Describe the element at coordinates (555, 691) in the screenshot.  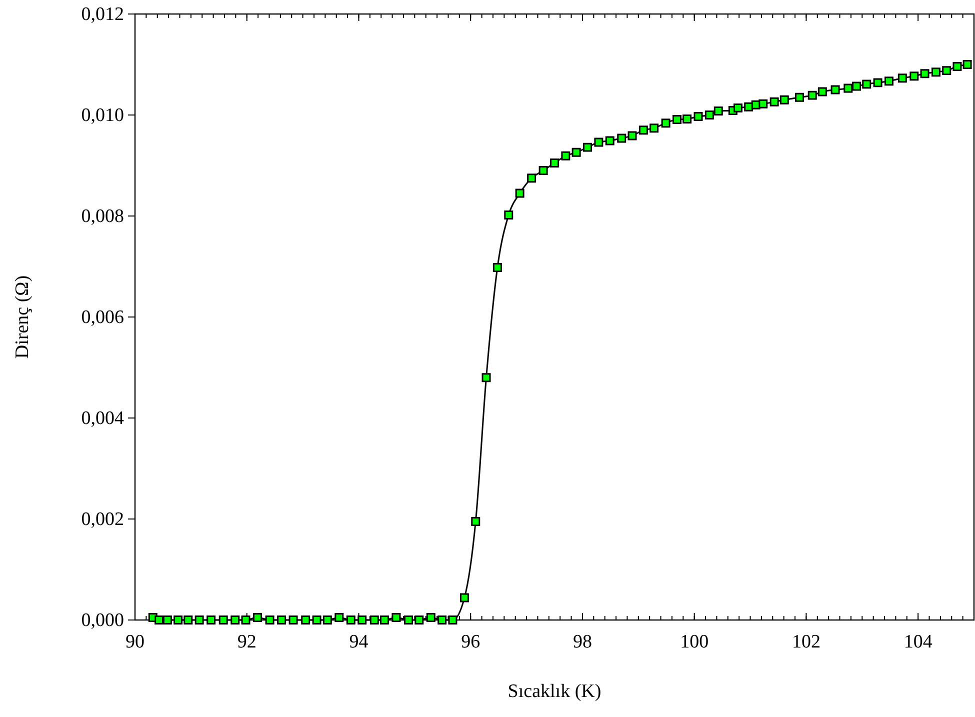
I see `x-axis-title: Sıcaklık (K)` at that location.